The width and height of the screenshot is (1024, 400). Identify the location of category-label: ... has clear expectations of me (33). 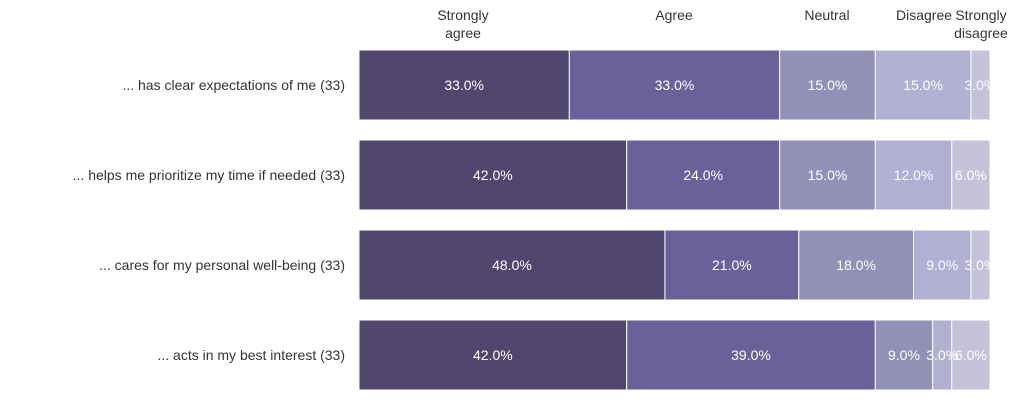
(233, 85).